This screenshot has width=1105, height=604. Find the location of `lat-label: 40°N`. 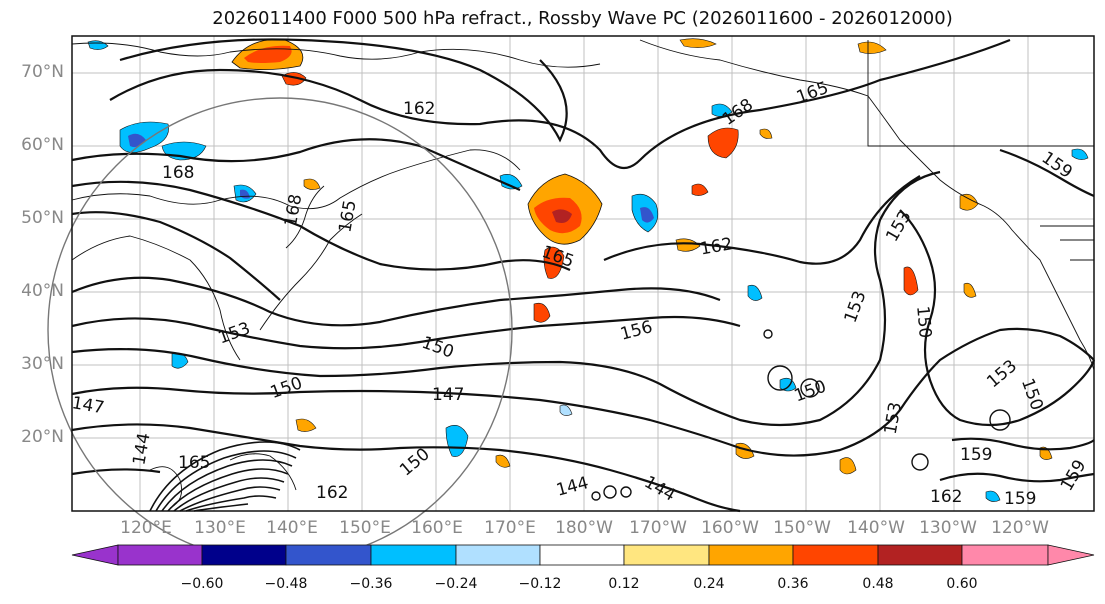

lat-label: 40°N is located at coordinates (42, 291).